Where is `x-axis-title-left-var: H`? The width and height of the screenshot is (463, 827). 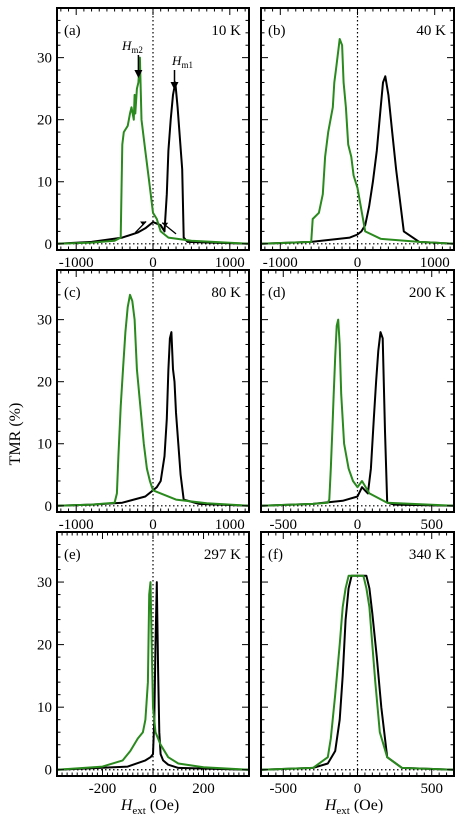 x-axis-title-left-var: H is located at coordinates (127, 805).